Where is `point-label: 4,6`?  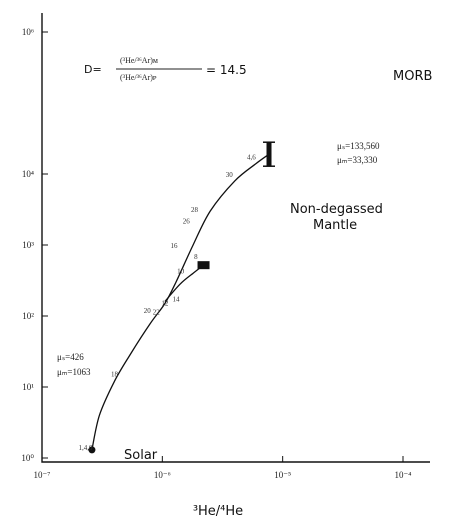
point-label: 4,6 is located at coordinates (251, 158).